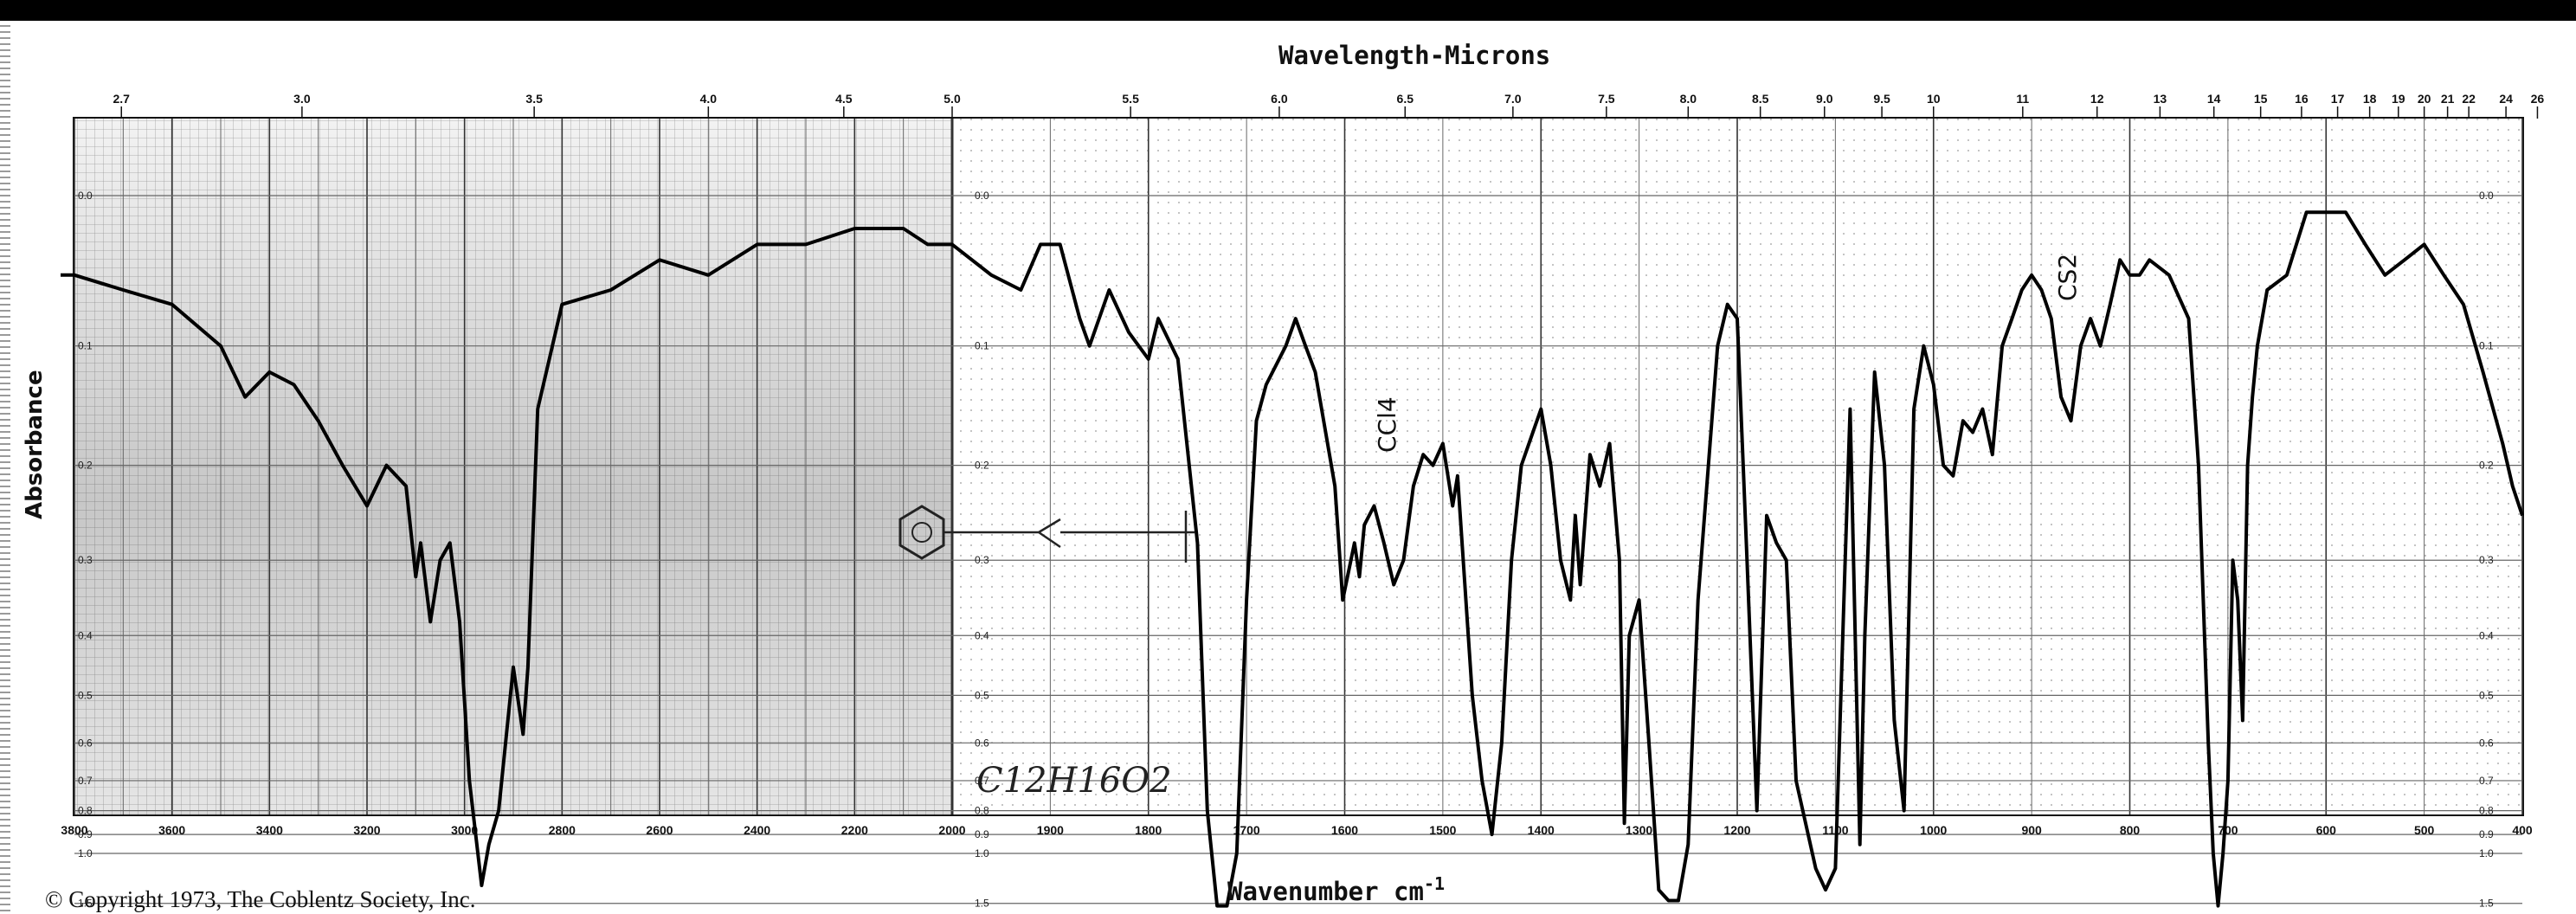  Describe the element at coordinates (1760, 99) in the screenshot. I see `wavelength-tick-label: 8.5` at that location.